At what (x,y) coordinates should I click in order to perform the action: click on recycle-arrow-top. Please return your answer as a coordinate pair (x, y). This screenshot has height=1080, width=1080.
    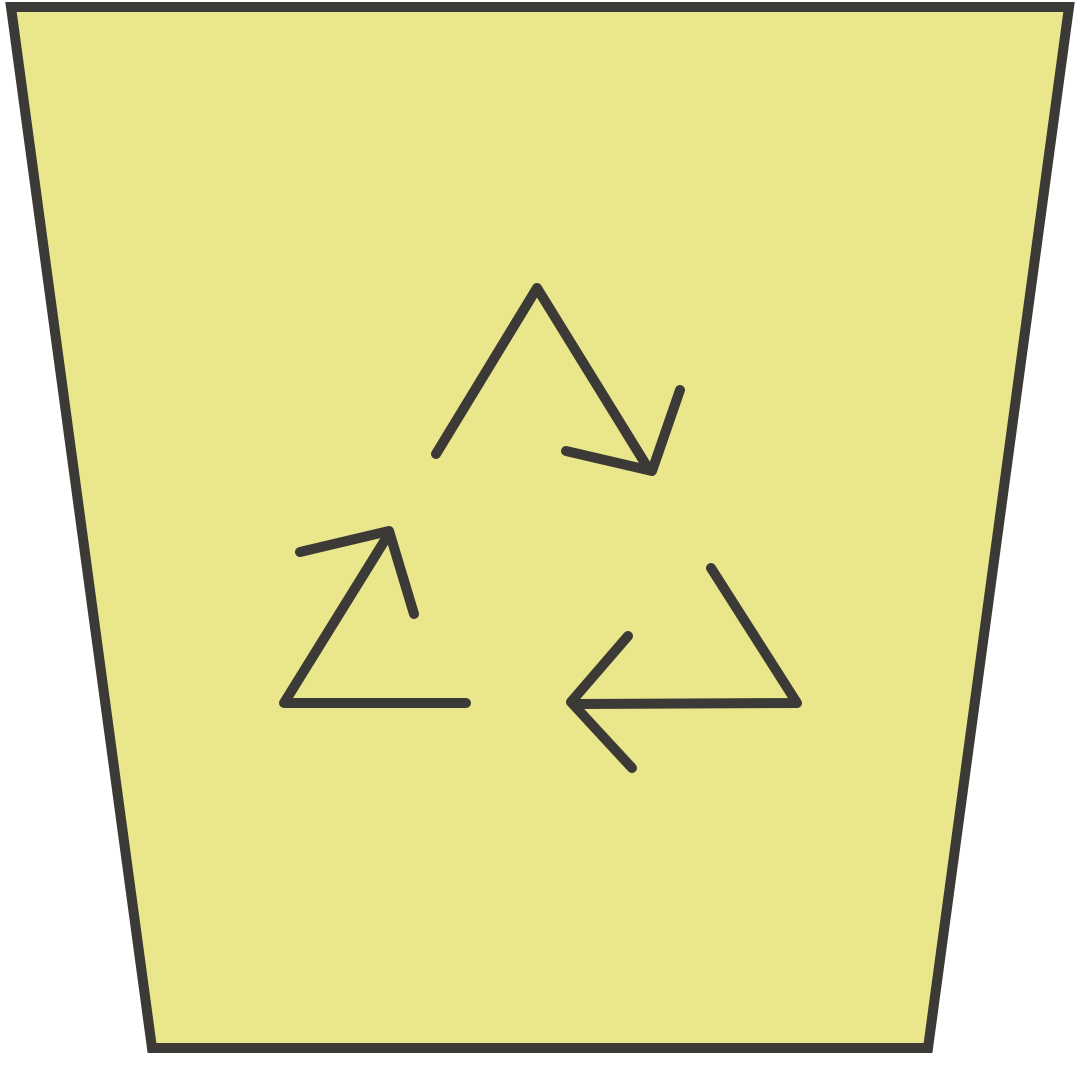
    Looking at the image, I should click on (558, 379).